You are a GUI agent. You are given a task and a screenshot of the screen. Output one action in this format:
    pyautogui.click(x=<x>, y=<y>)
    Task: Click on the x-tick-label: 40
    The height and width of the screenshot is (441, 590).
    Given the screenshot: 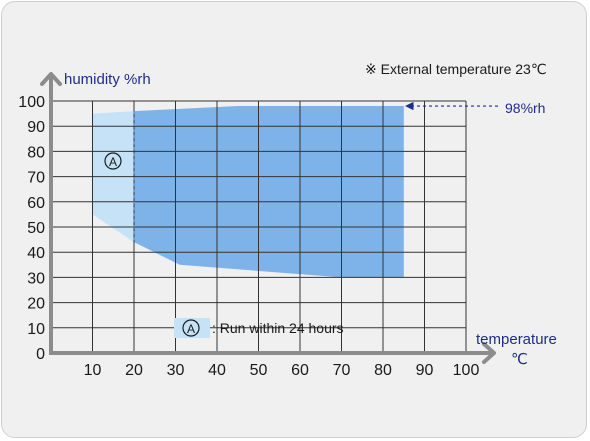 What is the action you would take?
    pyautogui.click(x=217, y=370)
    